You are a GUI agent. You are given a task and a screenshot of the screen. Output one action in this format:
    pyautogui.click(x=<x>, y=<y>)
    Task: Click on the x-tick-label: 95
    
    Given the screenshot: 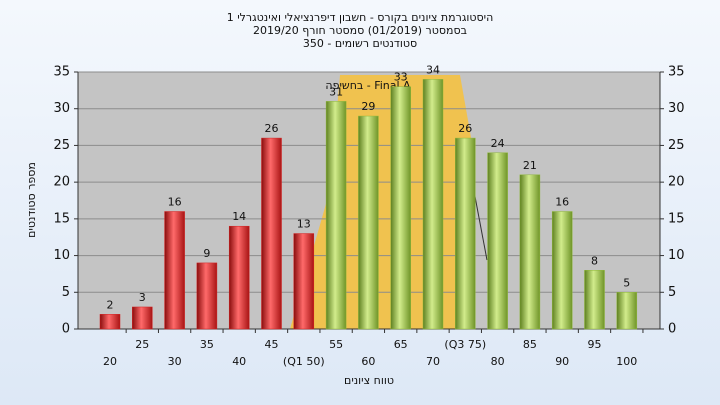 What is the action you would take?
    pyautogui.click(x=595, y=344)
    